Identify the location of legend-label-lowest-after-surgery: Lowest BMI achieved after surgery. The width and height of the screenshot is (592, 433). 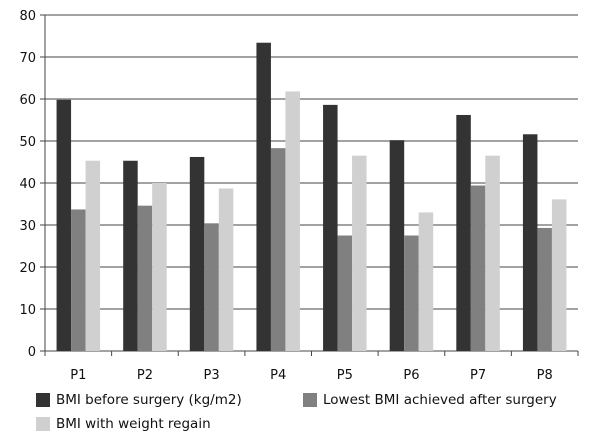
(440, 400).